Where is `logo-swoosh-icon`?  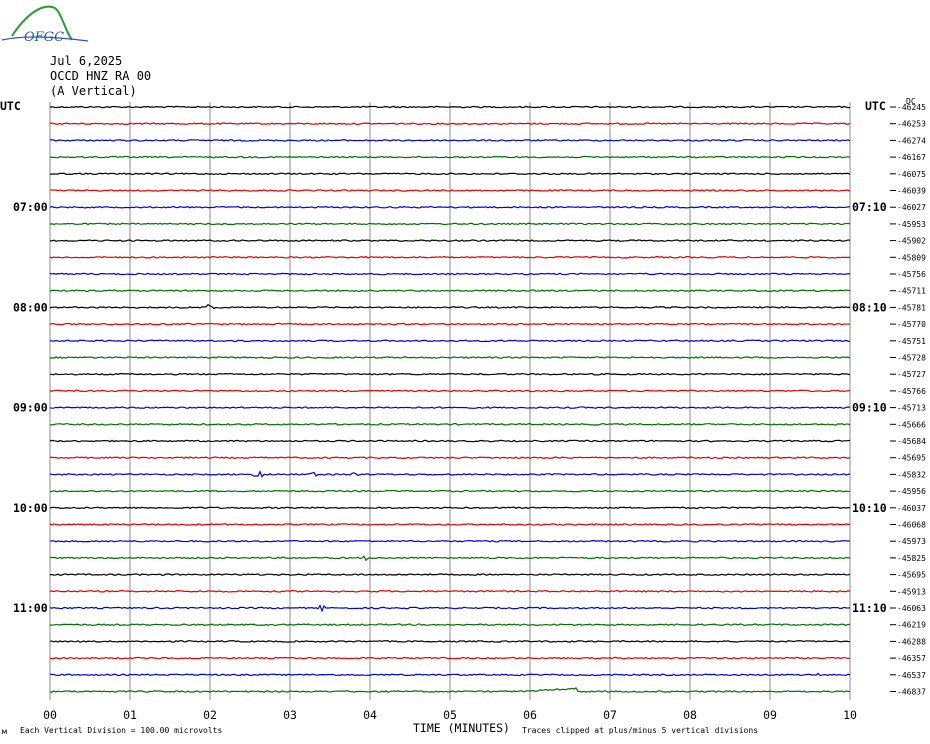 logo-swoosh-icon is located at coordinates (42, 23).